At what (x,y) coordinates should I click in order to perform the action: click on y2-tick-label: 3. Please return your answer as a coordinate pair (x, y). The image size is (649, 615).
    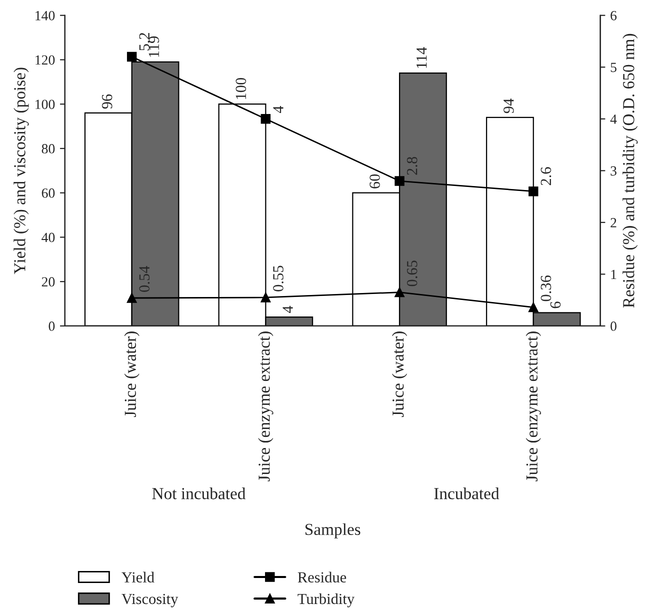
    Looking at the image, I should click on (613, 171).